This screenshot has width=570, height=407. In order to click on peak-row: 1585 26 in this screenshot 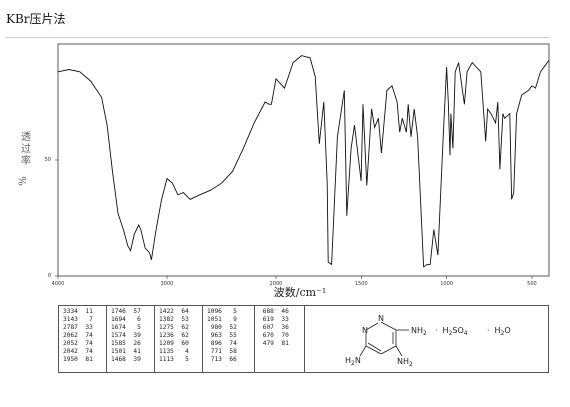, I will do `click(126, 343)`.